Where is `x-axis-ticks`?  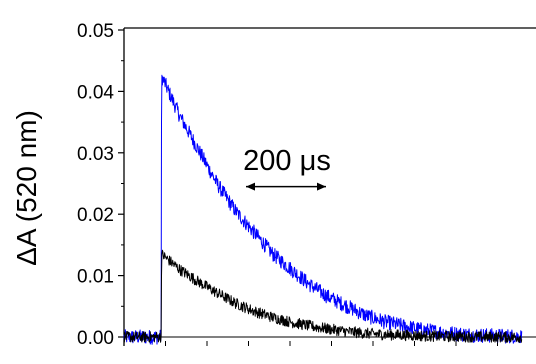
x-axis-ticks is located at coordinates (310, 343).